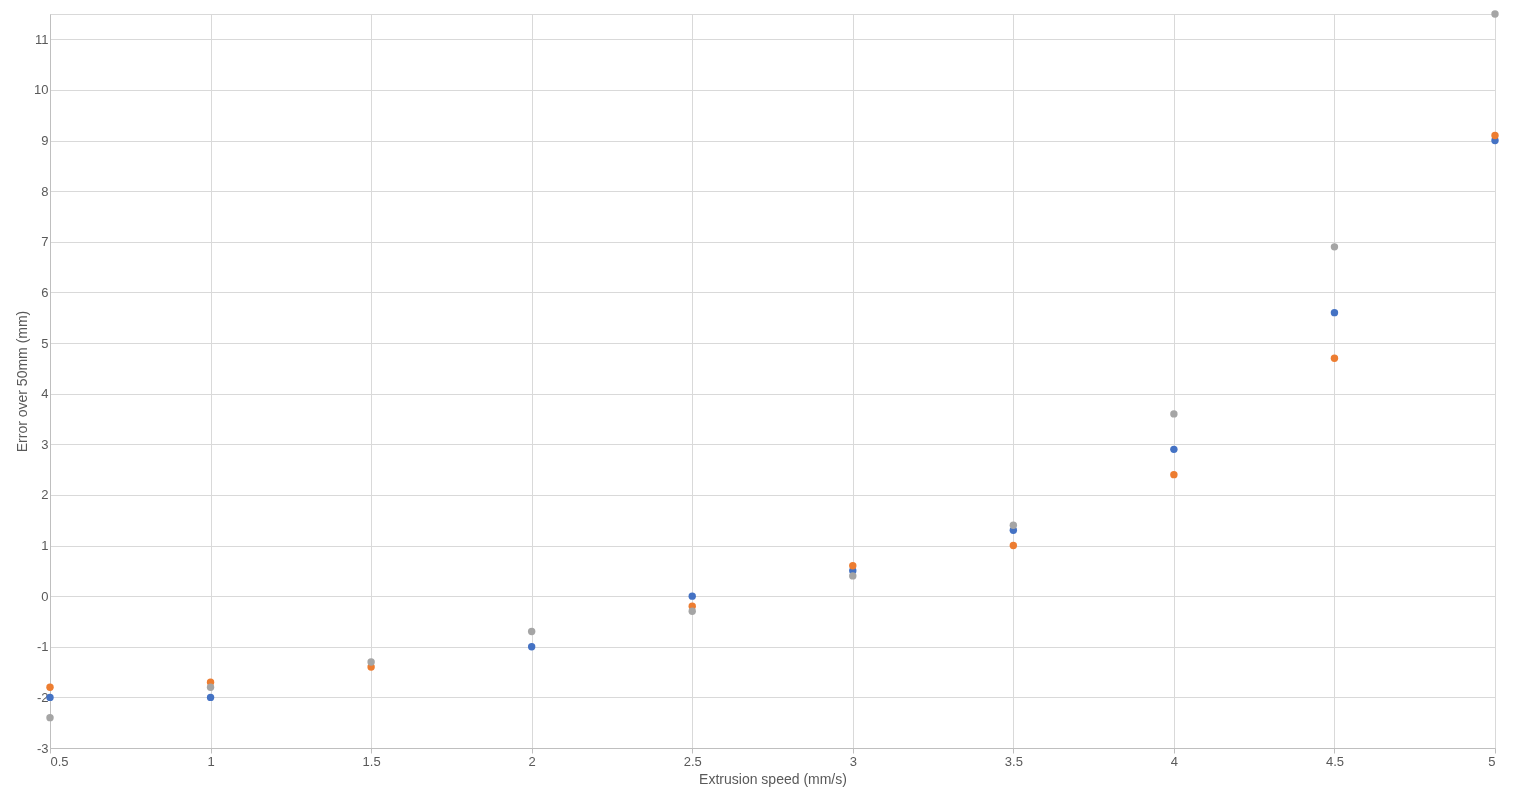 The height and width of the screenshot is (796, 1514). I want to click on y-axis-title: Error over 50mm (mm), so click(22, 381).